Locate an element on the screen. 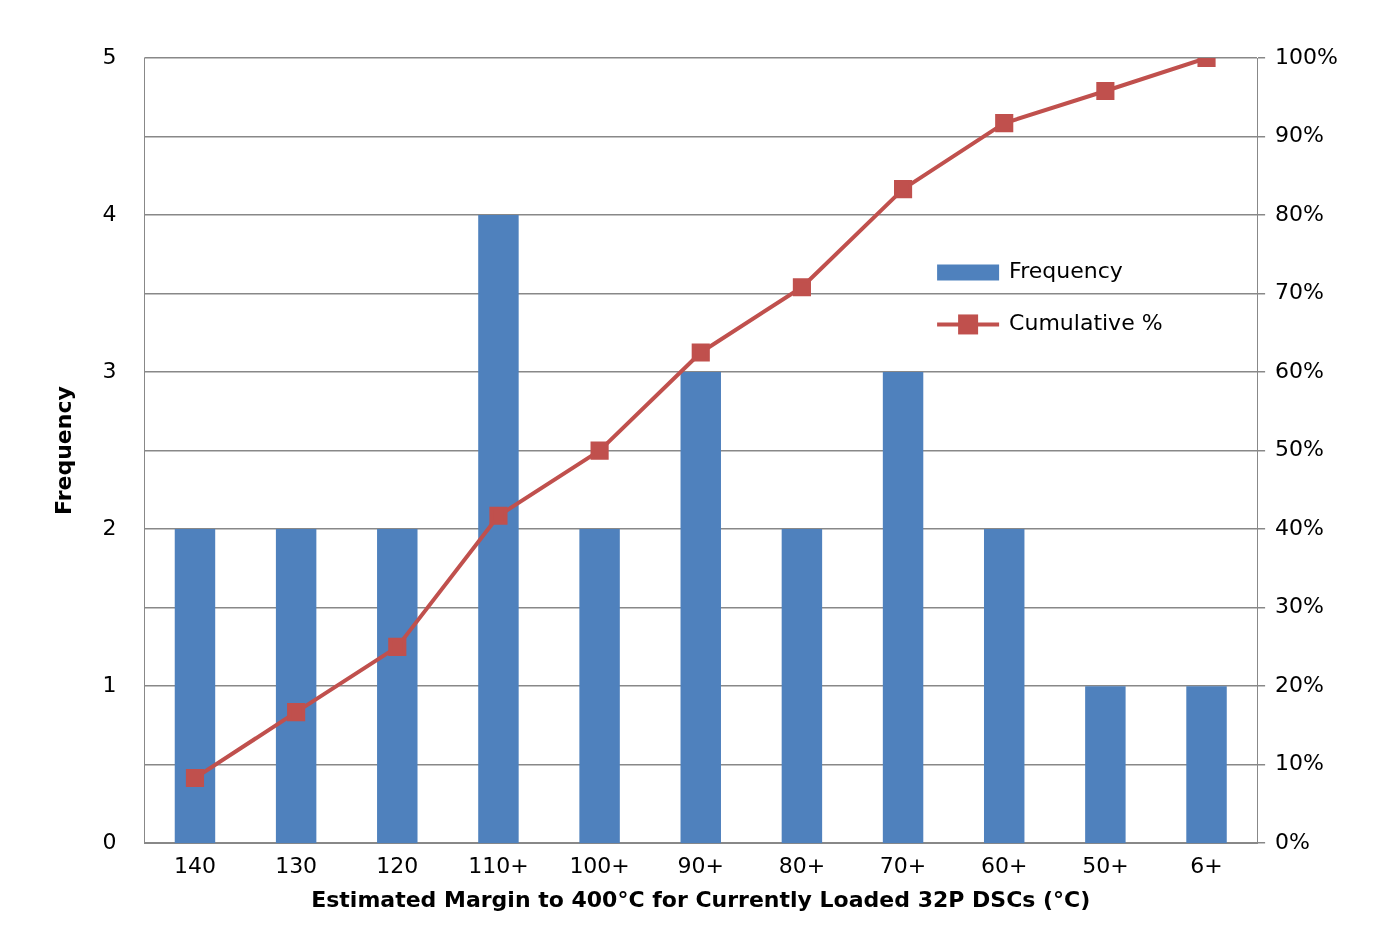 This screenshot has height=952, width=1383. x-tick-label: 60+ is located at coordinates (1004, 866).